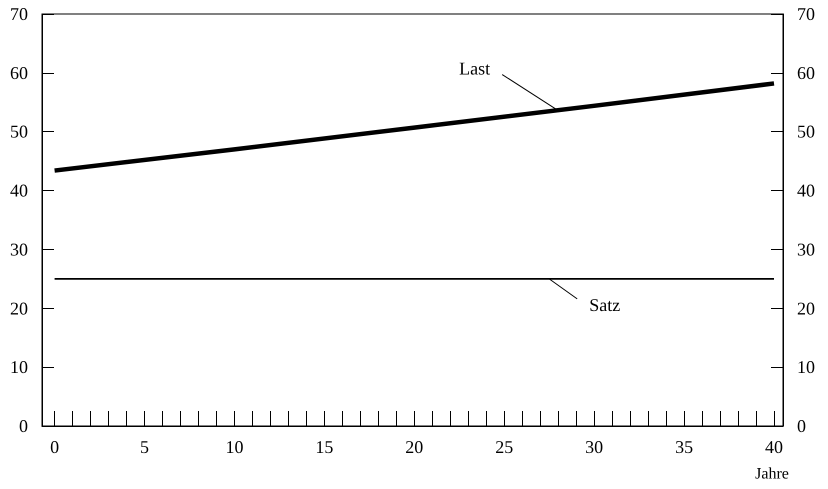 This screenshot has width=828, height=489. I want to click on annotation: Satz, so click(604, 304).